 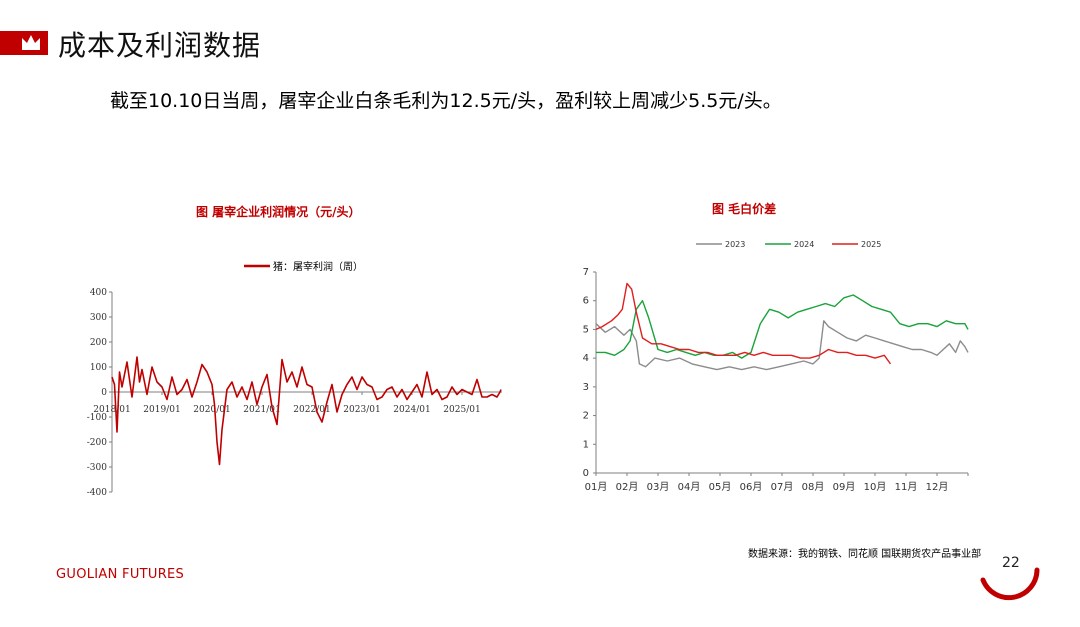 What do you see at coordinates (97, 443) in the screenshot?
I see `y-tick-label: -200` at bounding box center [97, 443].